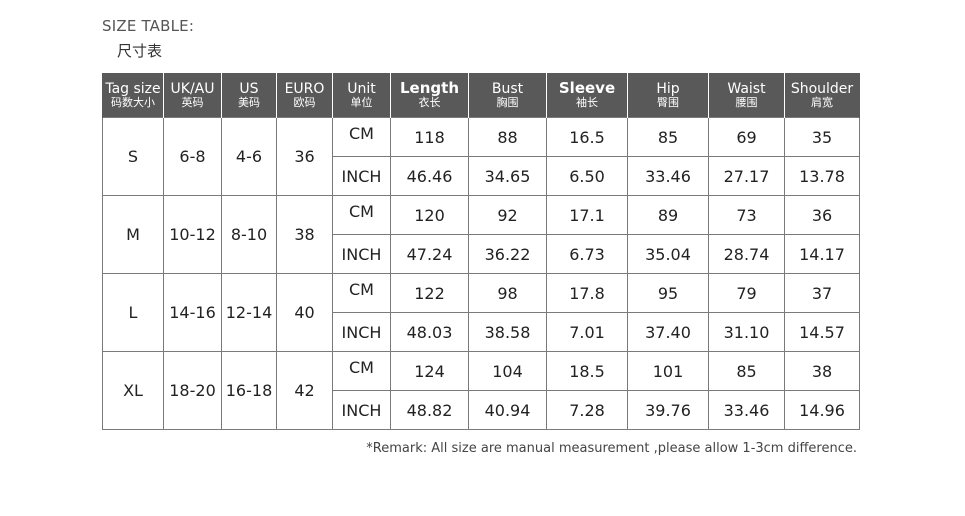  I want to click on cell-euro: 36, so click(304, 156).